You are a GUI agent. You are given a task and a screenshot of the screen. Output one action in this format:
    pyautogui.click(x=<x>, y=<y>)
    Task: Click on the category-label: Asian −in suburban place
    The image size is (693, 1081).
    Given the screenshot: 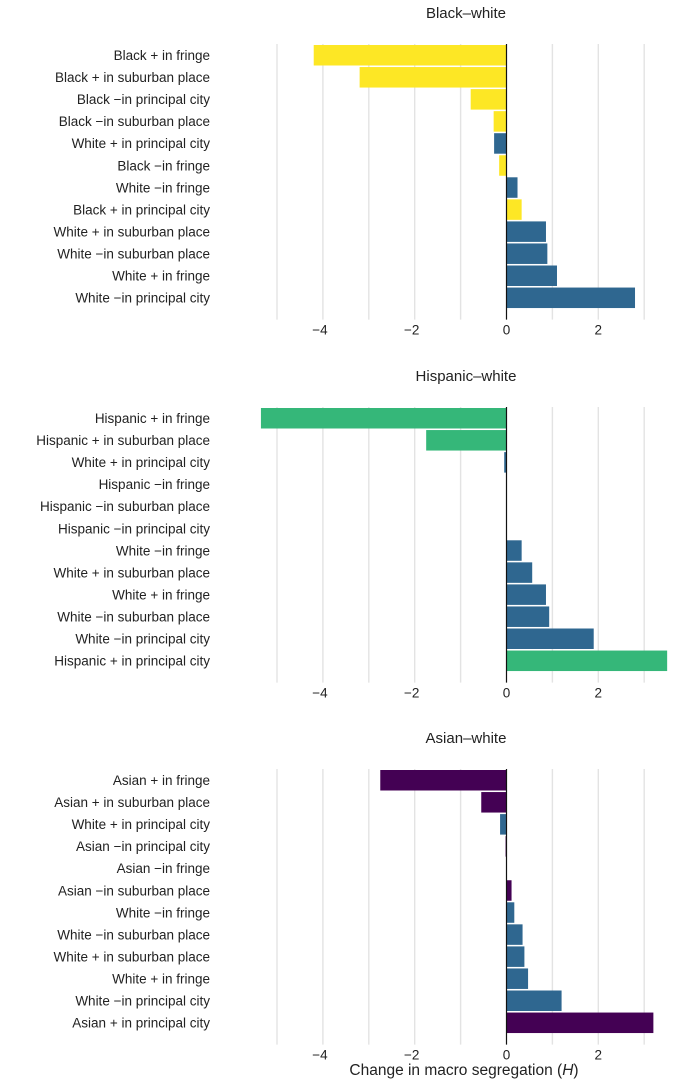 What is the action you would take?
    pyautogui.click(x=134, y=890)
    